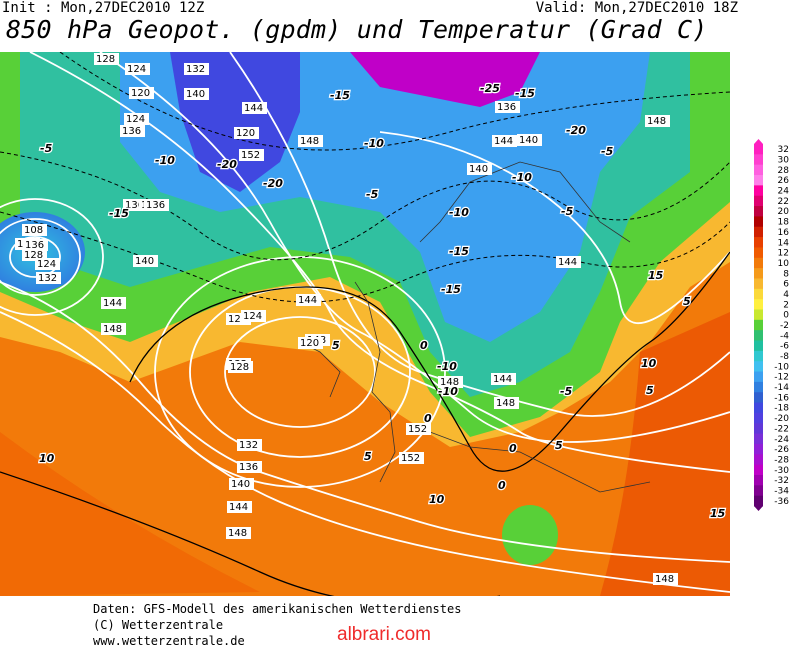 This screenshot has height=648, width=790. What do you see at coordinates (784, 161) in the screenshot?
I see `colorbar-tick-label: 30` at bounding box center [784, 161].